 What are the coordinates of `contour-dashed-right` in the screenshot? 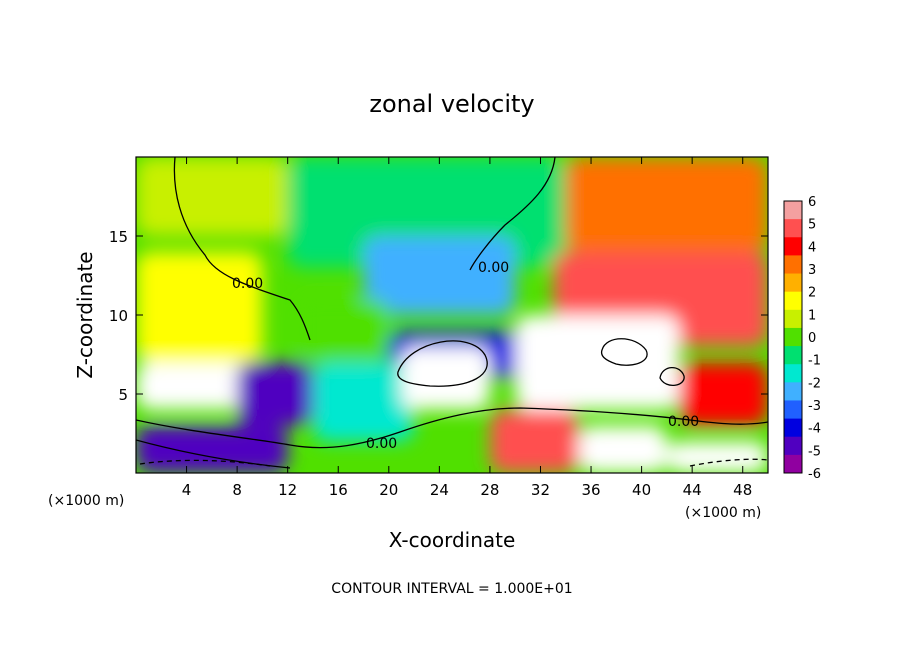 It's located at (728, 462).